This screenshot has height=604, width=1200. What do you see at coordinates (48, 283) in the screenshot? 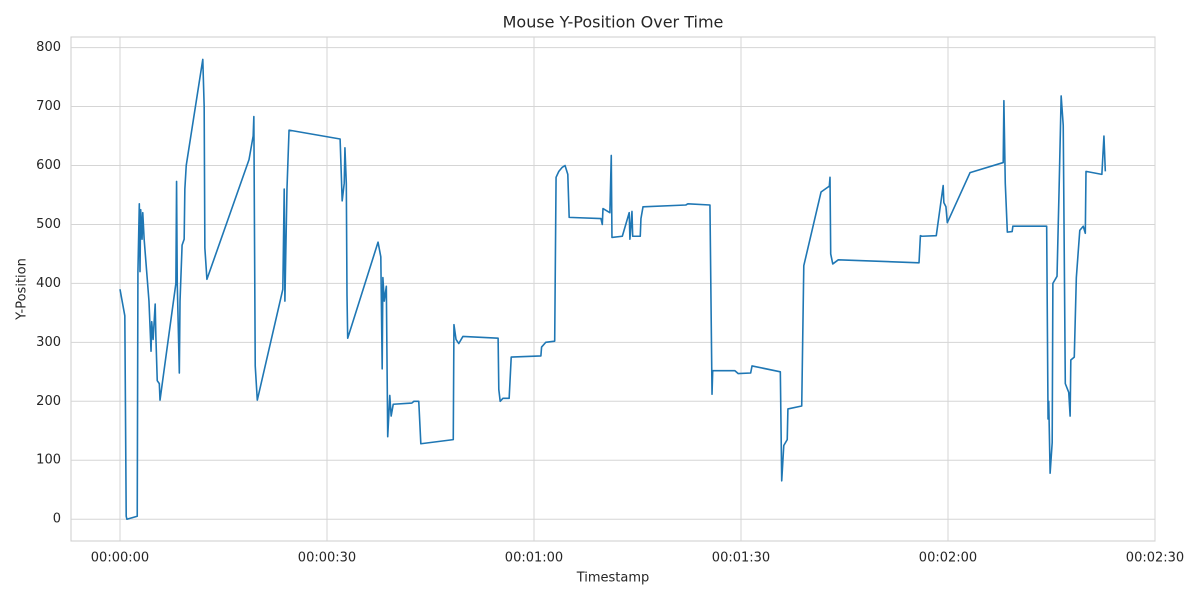
I see `y-tick-label: 400` at bounding box center [48, 283].